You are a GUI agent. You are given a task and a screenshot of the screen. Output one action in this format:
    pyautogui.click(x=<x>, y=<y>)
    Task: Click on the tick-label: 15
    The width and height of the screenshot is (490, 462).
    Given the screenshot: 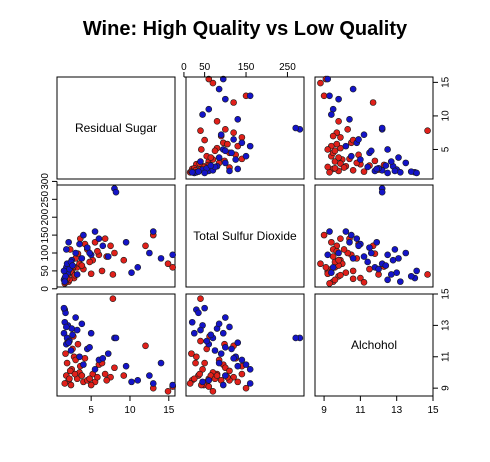 What is the action you would take?
    pyautogui.click(x=445, y=294)
    